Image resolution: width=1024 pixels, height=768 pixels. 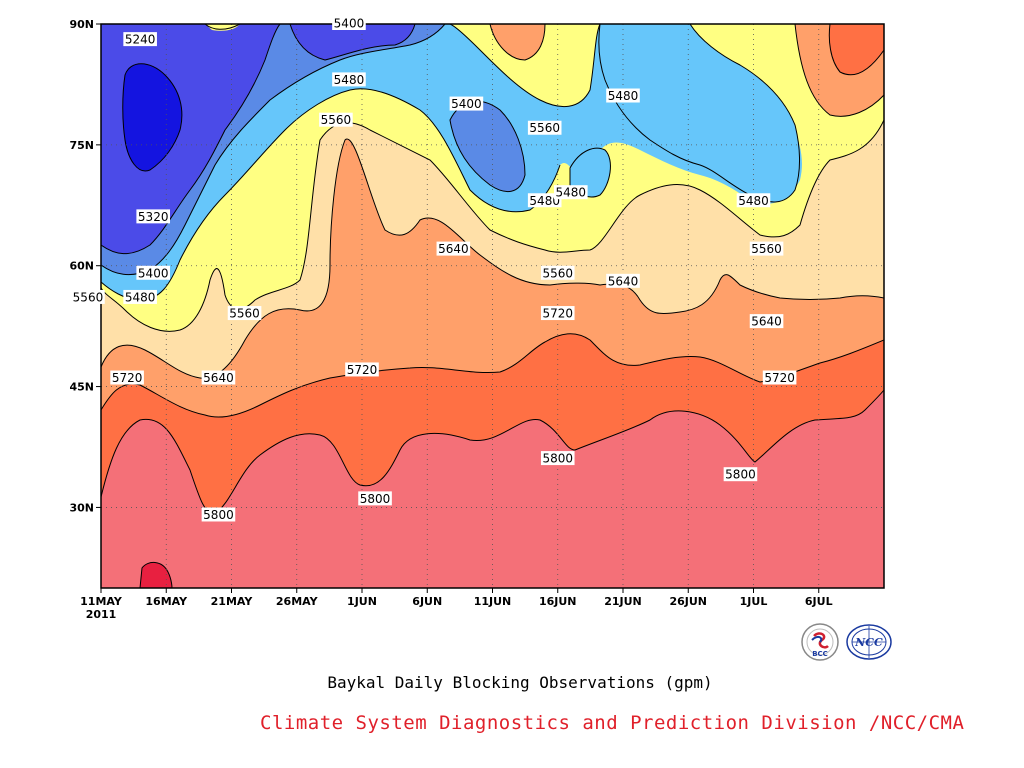 I want to click on band-5400-5480-pocket, so click(x=699, y=113).